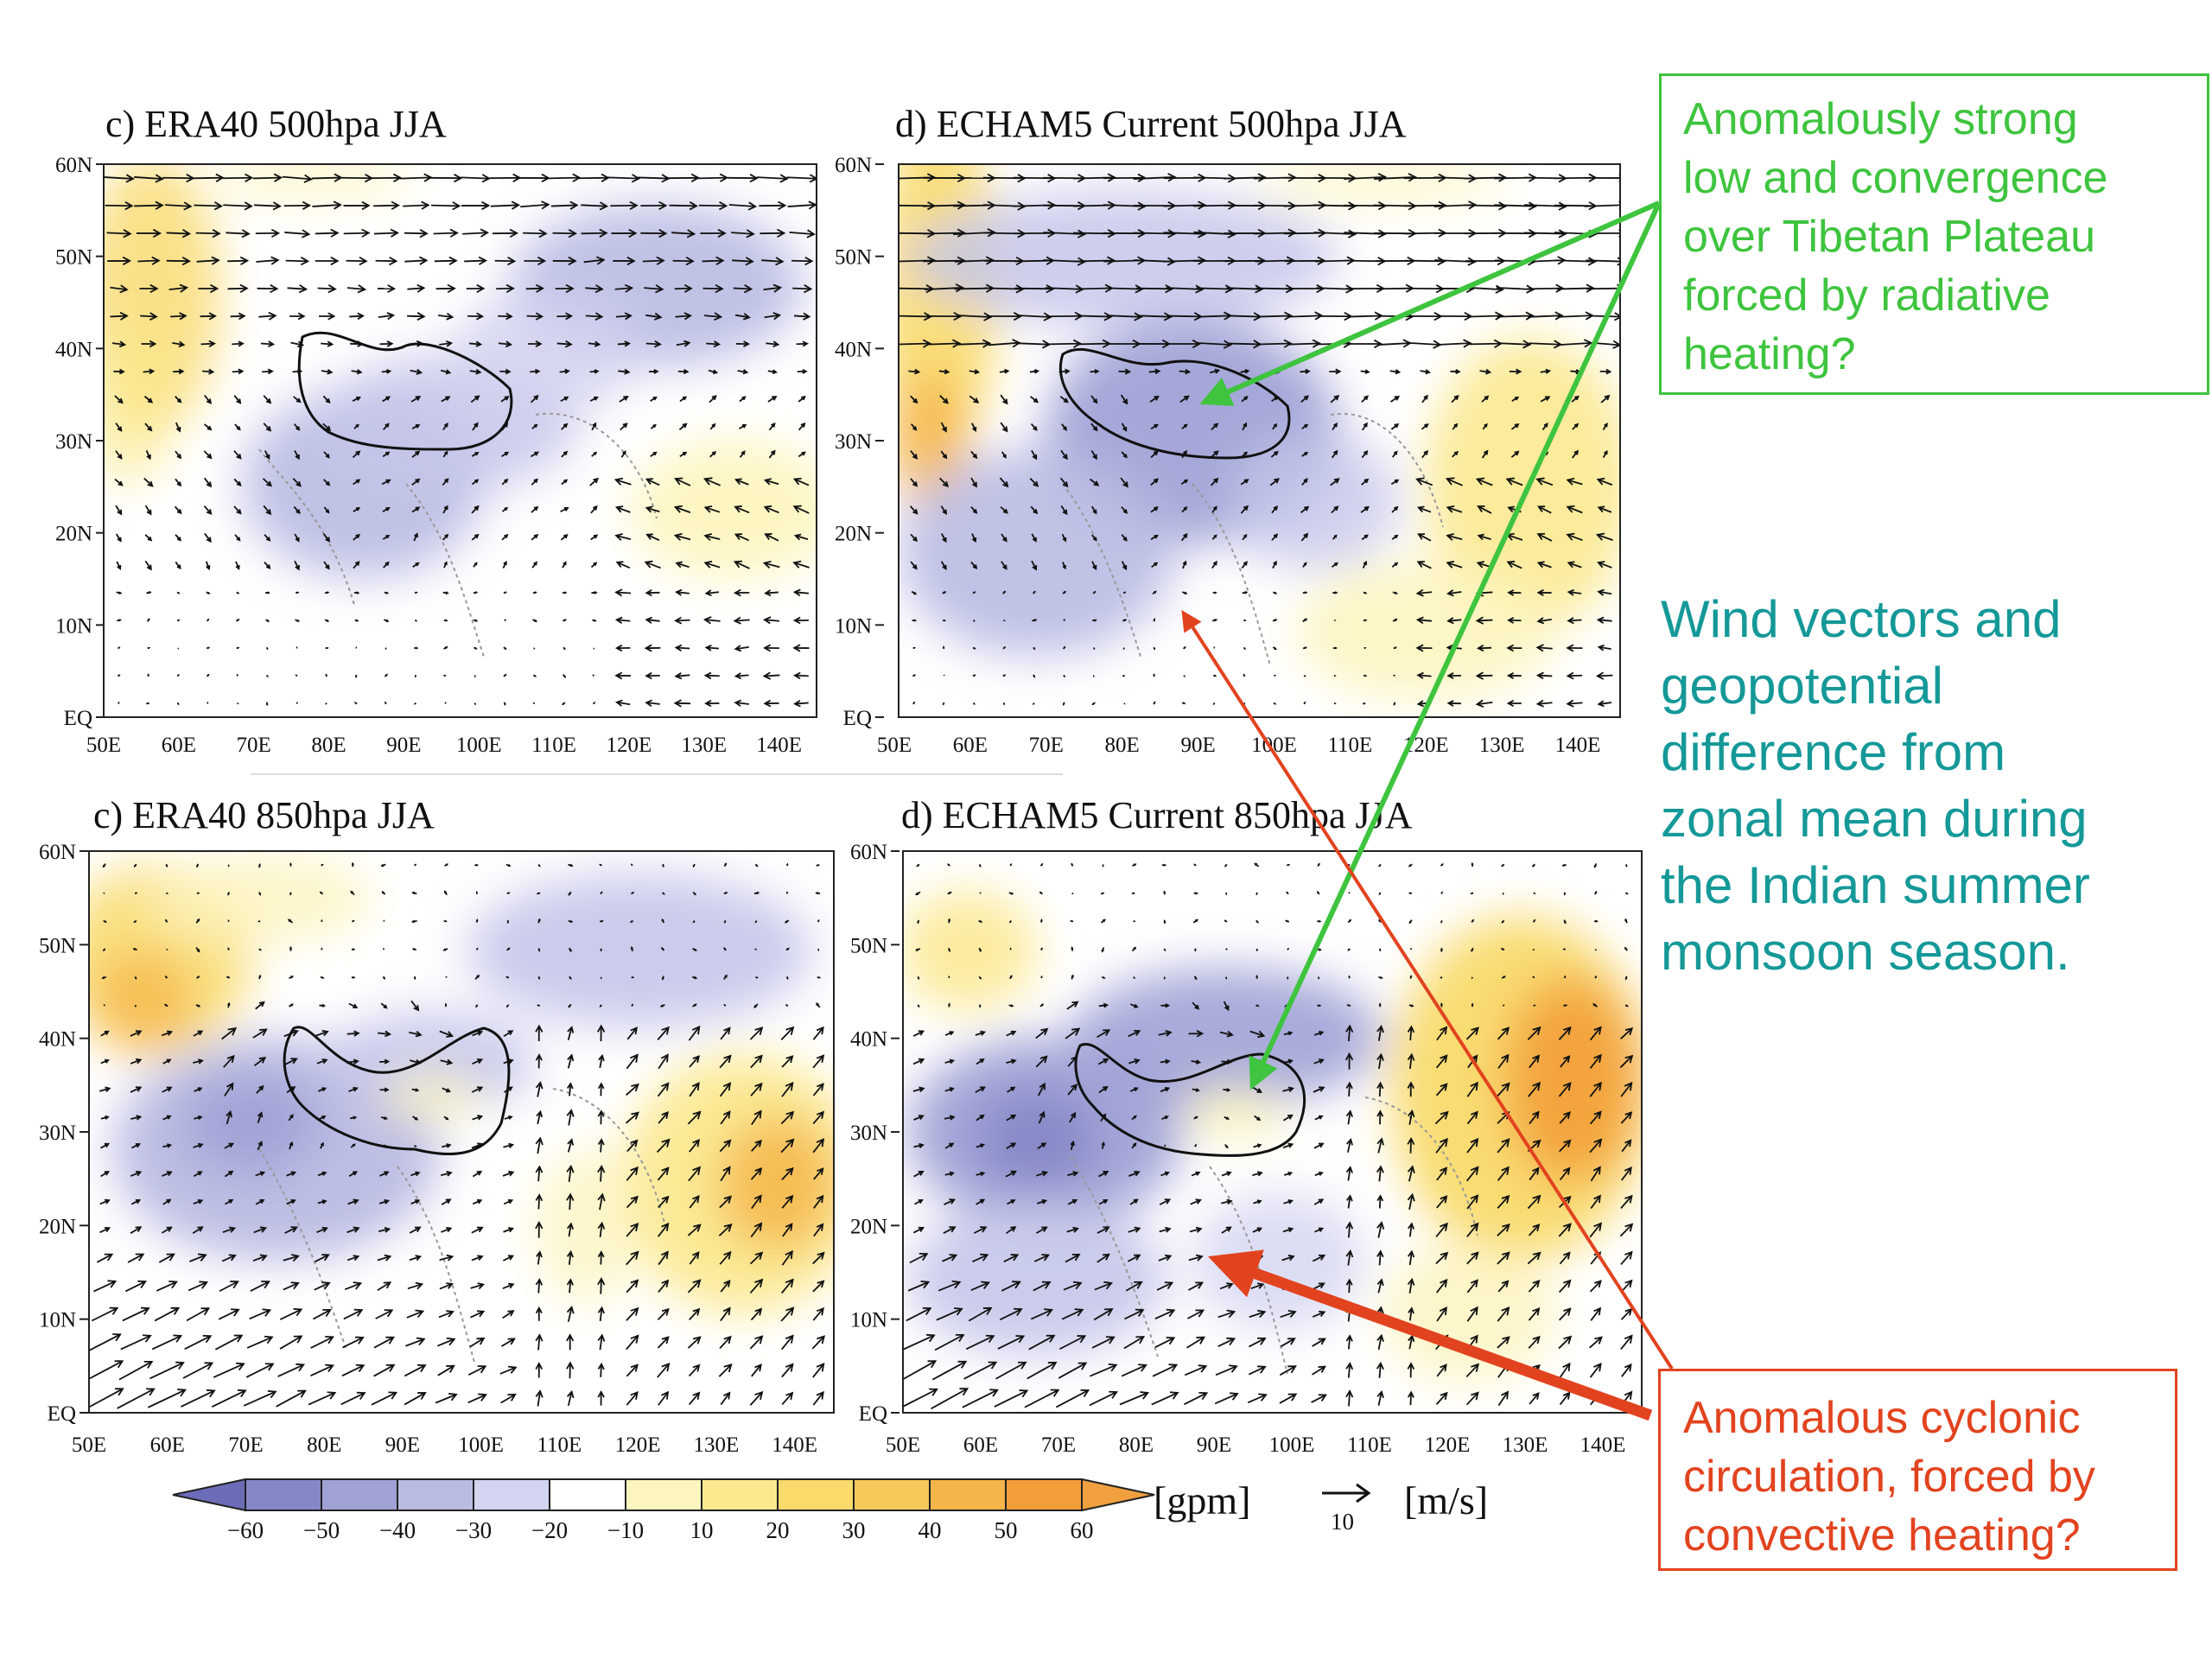 The width and height of the screenshot is (2212, 1659). What do you see at coordinates (73, 626) in the screenshot?
I see `lat-tick-label: 10N` at bounding box center [73, 626].